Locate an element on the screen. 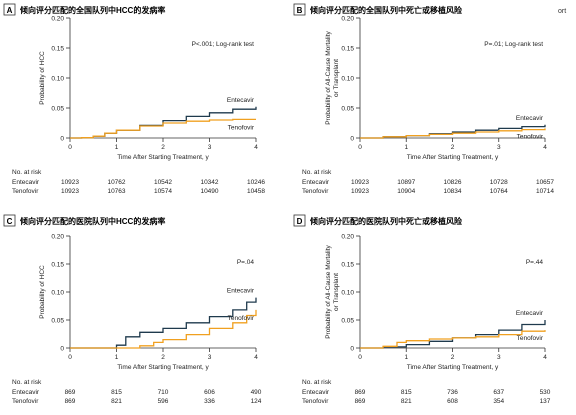 The image size is (576, 415). risk-table-cell: 336 is located at coordinates (209, 401).